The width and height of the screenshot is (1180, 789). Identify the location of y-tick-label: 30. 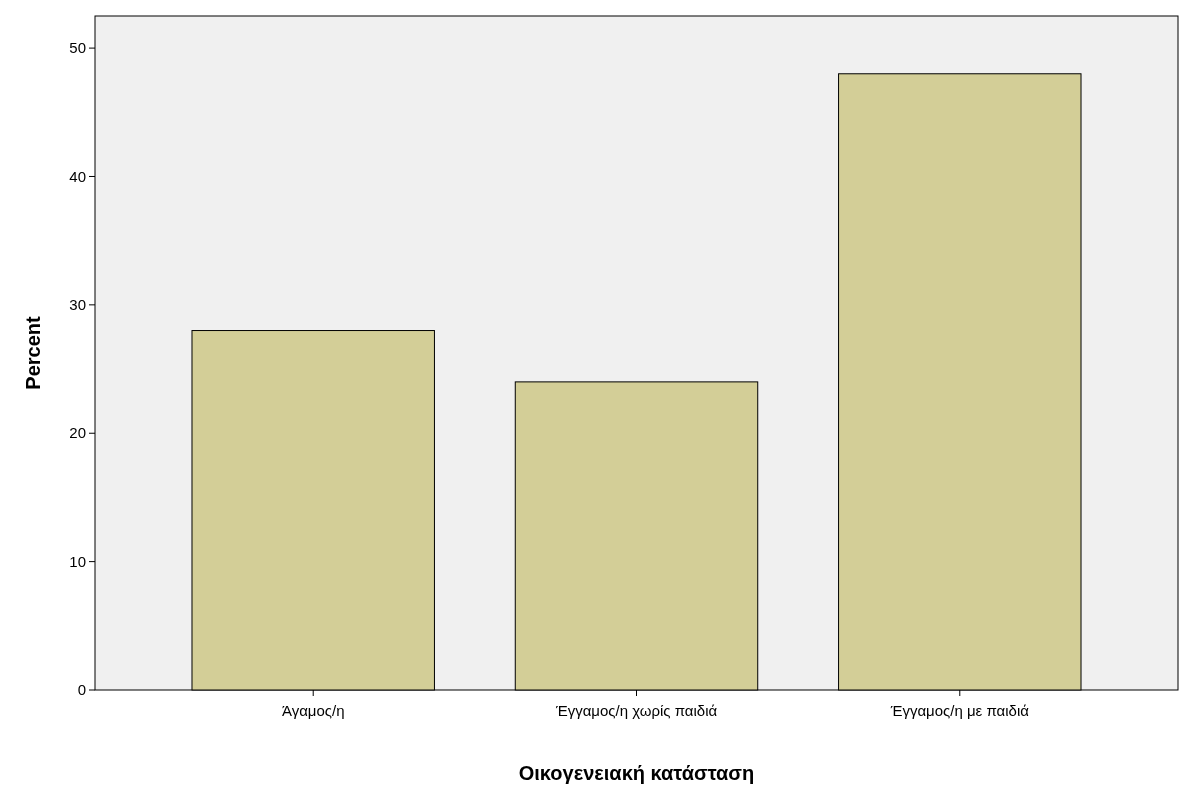
(77, 305).